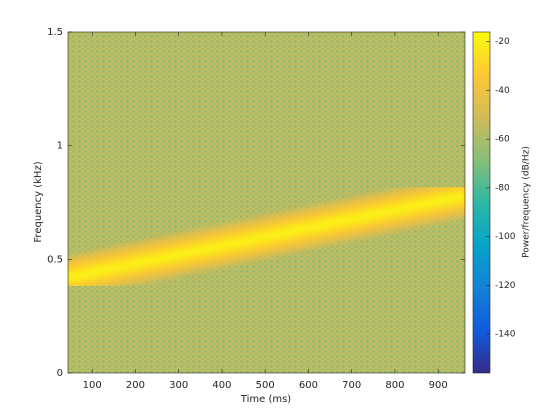 The height and width of the screenshot is (420, 560). I want to click on x-tick-label: 900, so click(438, 385).